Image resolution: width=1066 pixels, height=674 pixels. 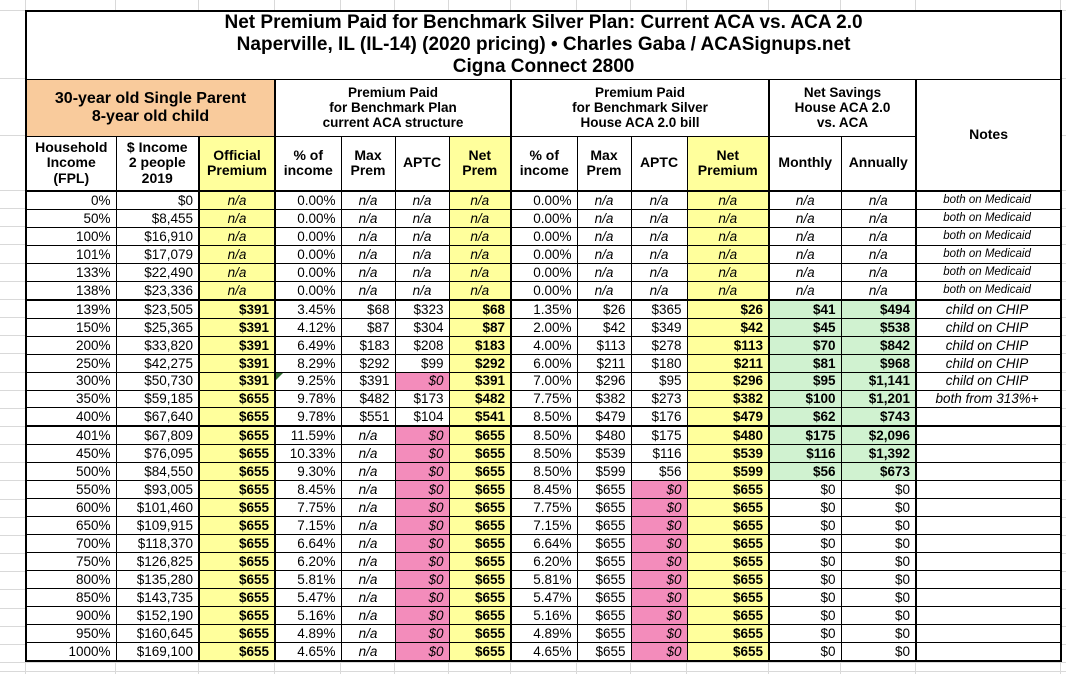 I want to click on cell-aca-aptc: $323, so click(x=422, y=309).